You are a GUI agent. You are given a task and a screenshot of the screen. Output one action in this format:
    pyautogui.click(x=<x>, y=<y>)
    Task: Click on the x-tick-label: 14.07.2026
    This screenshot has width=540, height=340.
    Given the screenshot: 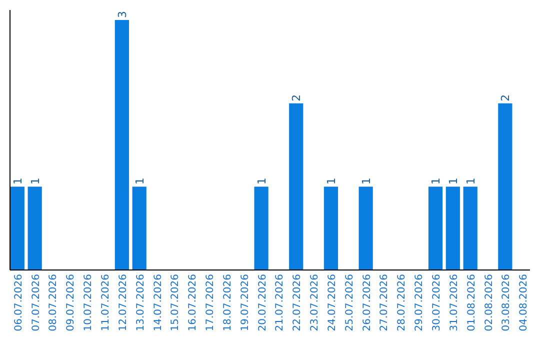 What is the action you would take?
    pyautogui.click(x=158, y=303)
    